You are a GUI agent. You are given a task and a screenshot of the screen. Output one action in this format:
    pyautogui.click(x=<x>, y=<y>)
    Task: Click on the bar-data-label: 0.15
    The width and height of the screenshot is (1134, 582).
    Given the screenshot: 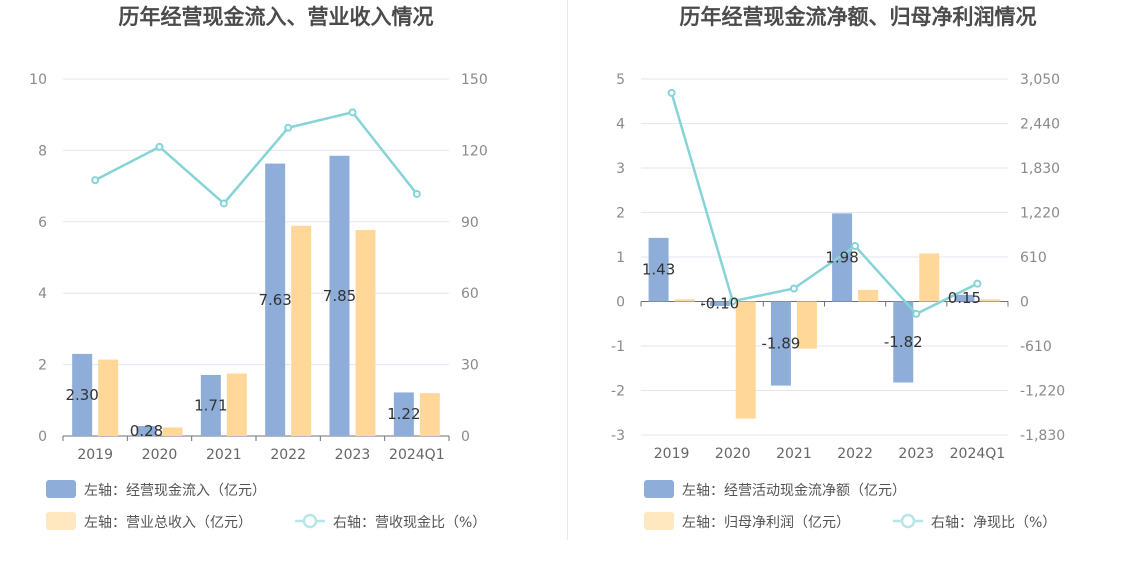 What is the action you would take?
    pyautogui.click(x=964, y=298)
    